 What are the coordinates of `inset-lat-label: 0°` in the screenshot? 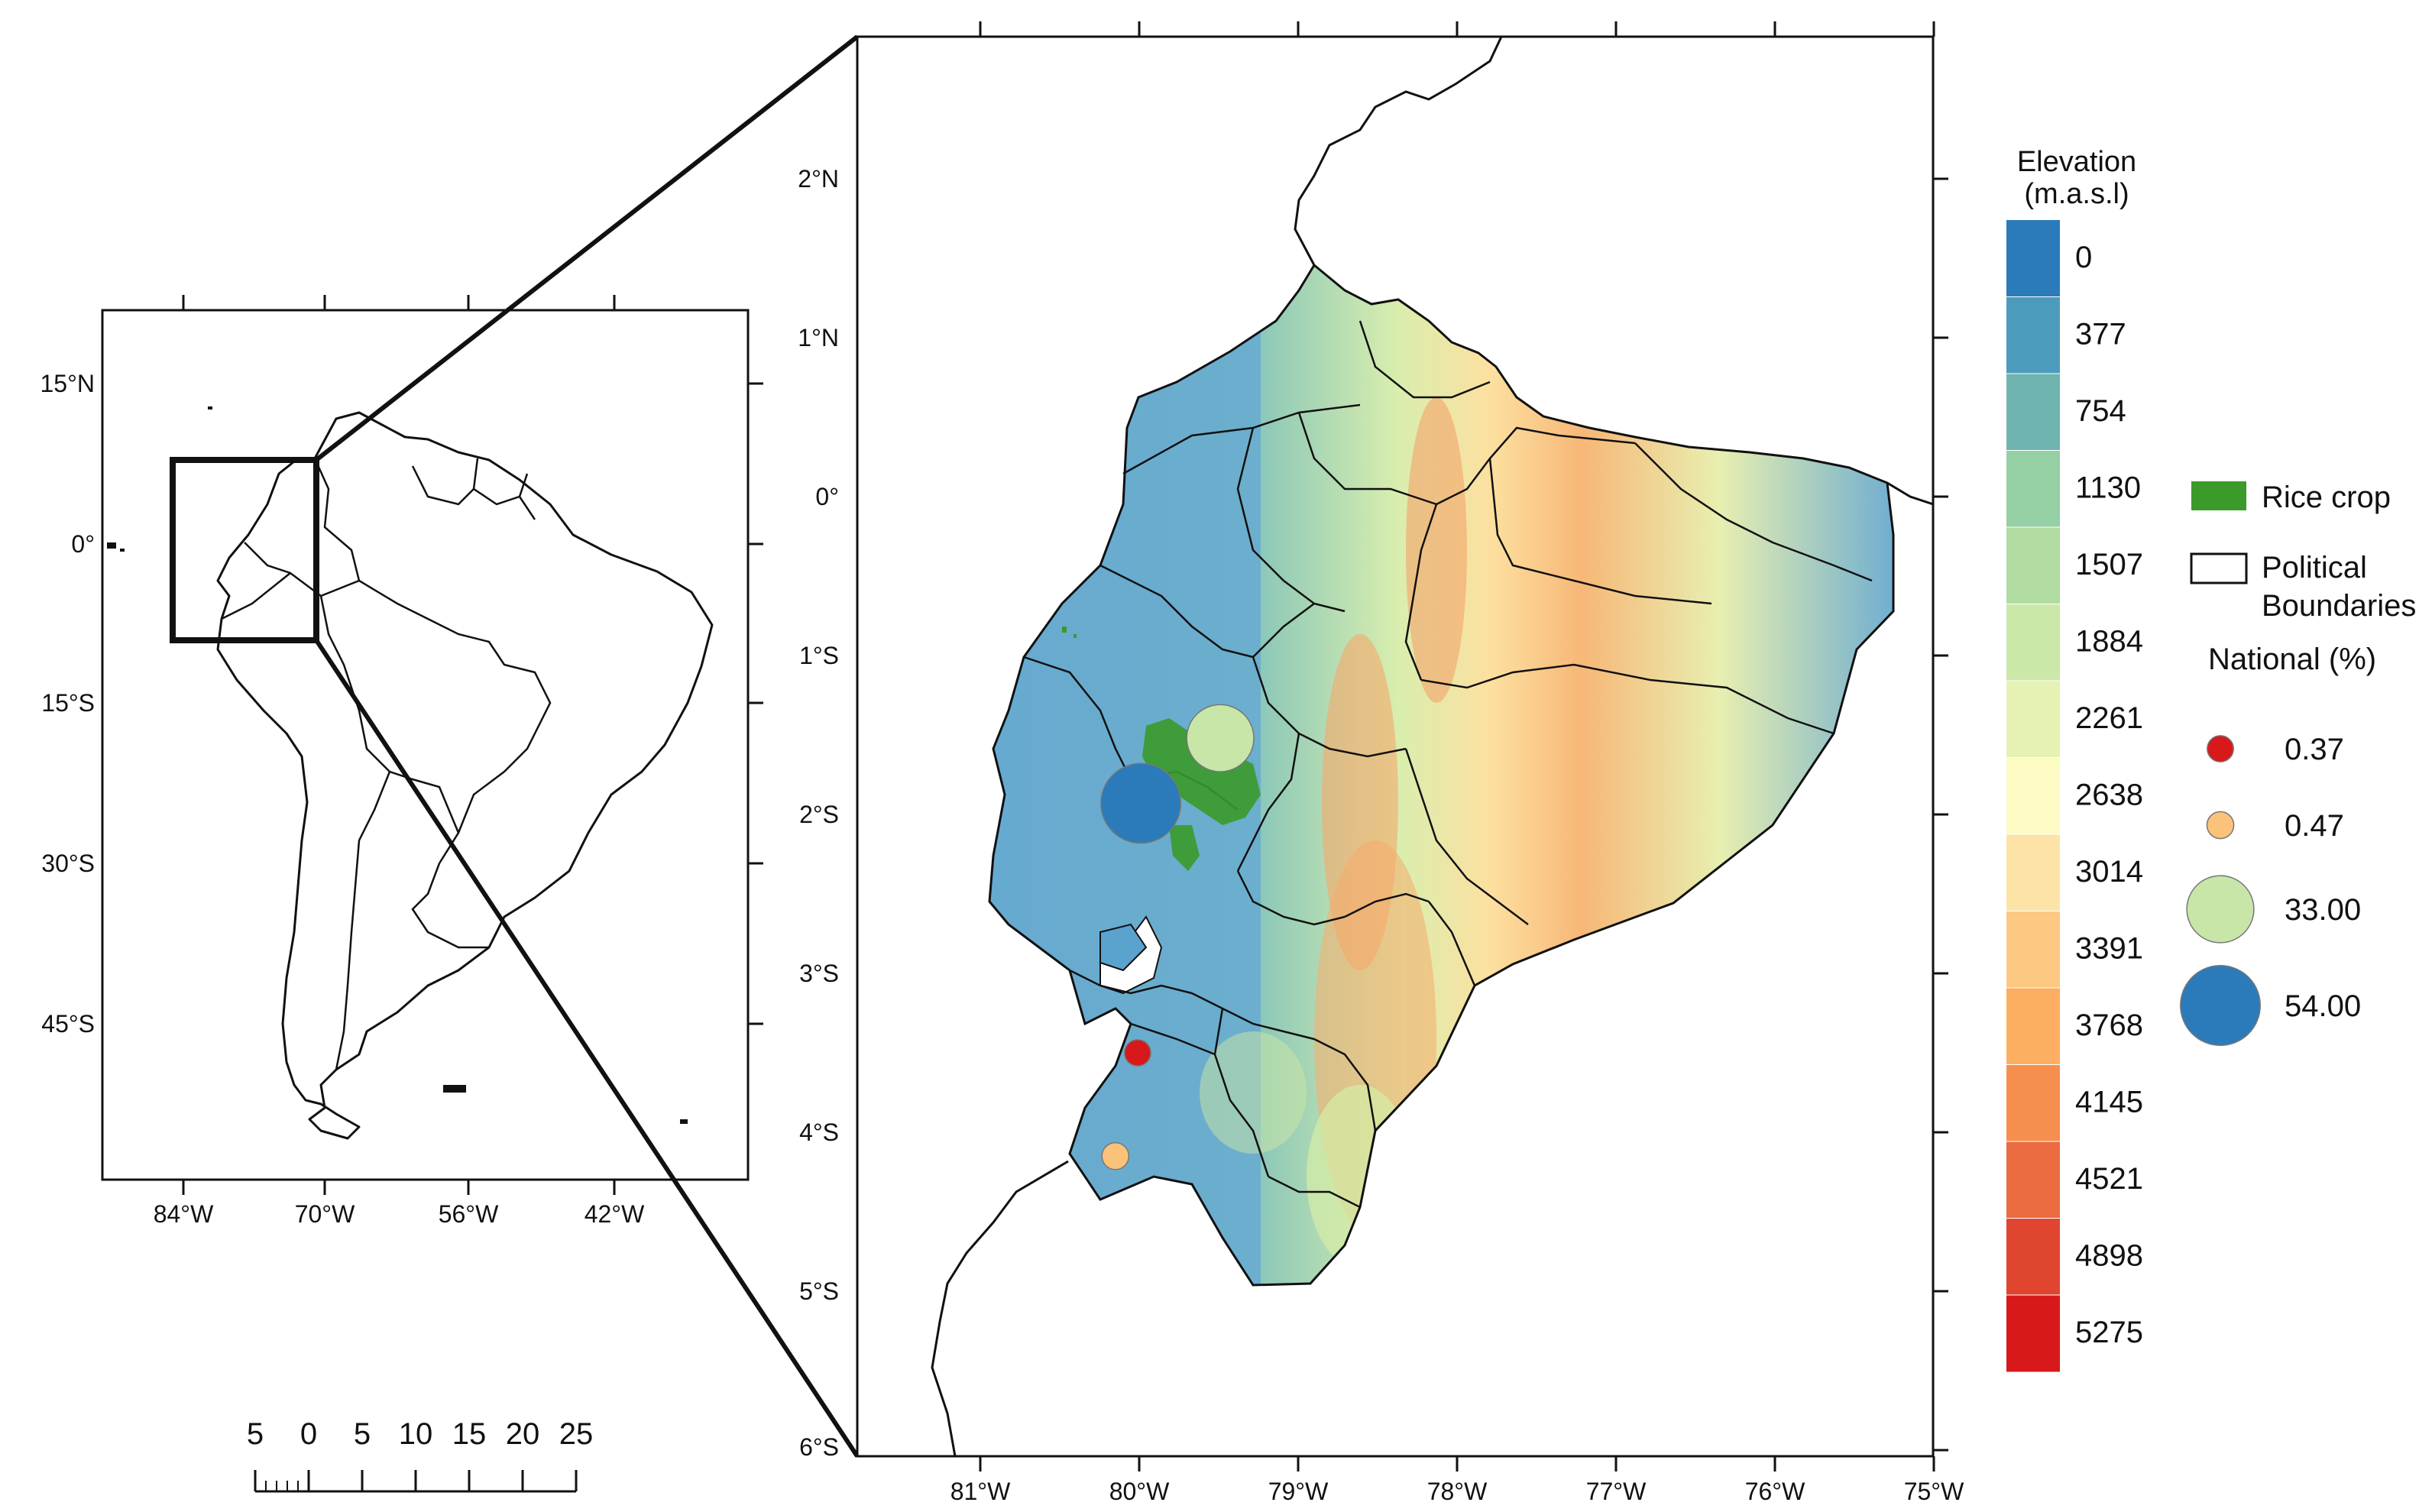 It's located at (83, 544).